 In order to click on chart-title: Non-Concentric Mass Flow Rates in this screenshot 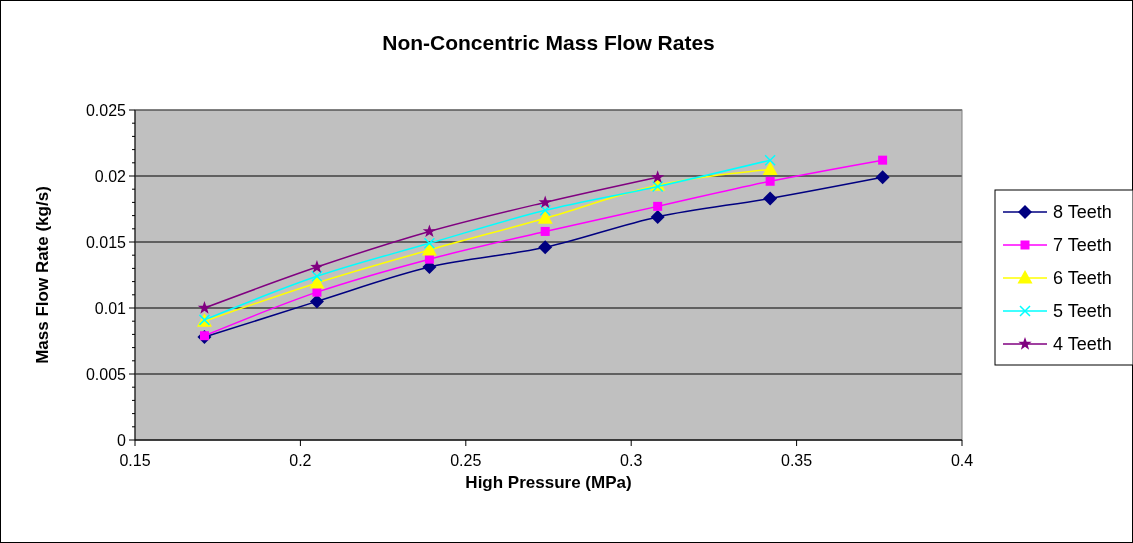, I will do `click(548, 42)`.